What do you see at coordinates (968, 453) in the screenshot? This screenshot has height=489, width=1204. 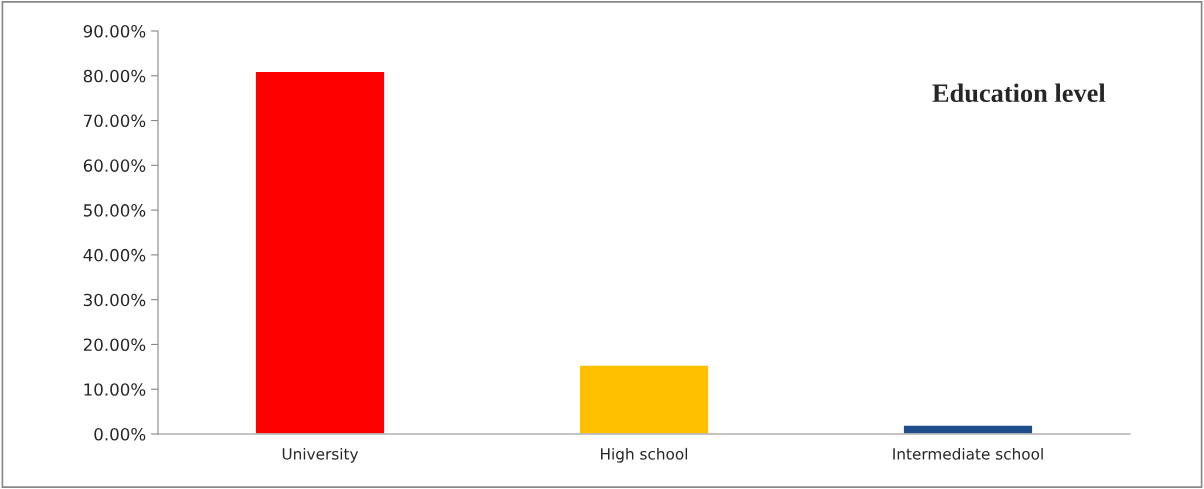 I see `x-tick-label: Intermediate school` at bounding box center [968, 453].